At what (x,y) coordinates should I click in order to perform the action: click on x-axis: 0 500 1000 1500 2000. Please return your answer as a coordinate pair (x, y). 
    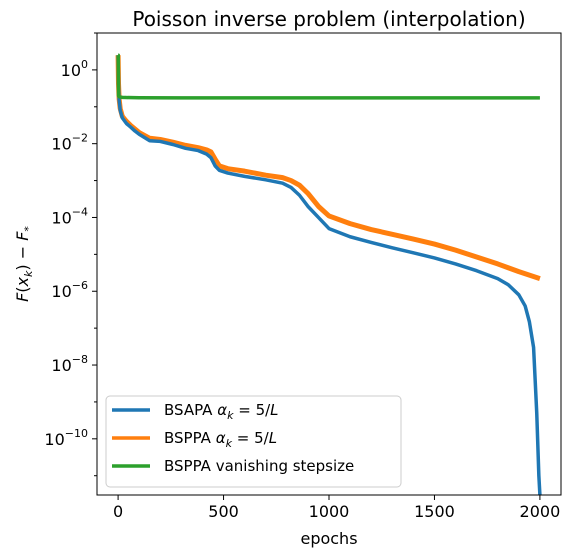
    Looking at the image, I should click on (336, 508).